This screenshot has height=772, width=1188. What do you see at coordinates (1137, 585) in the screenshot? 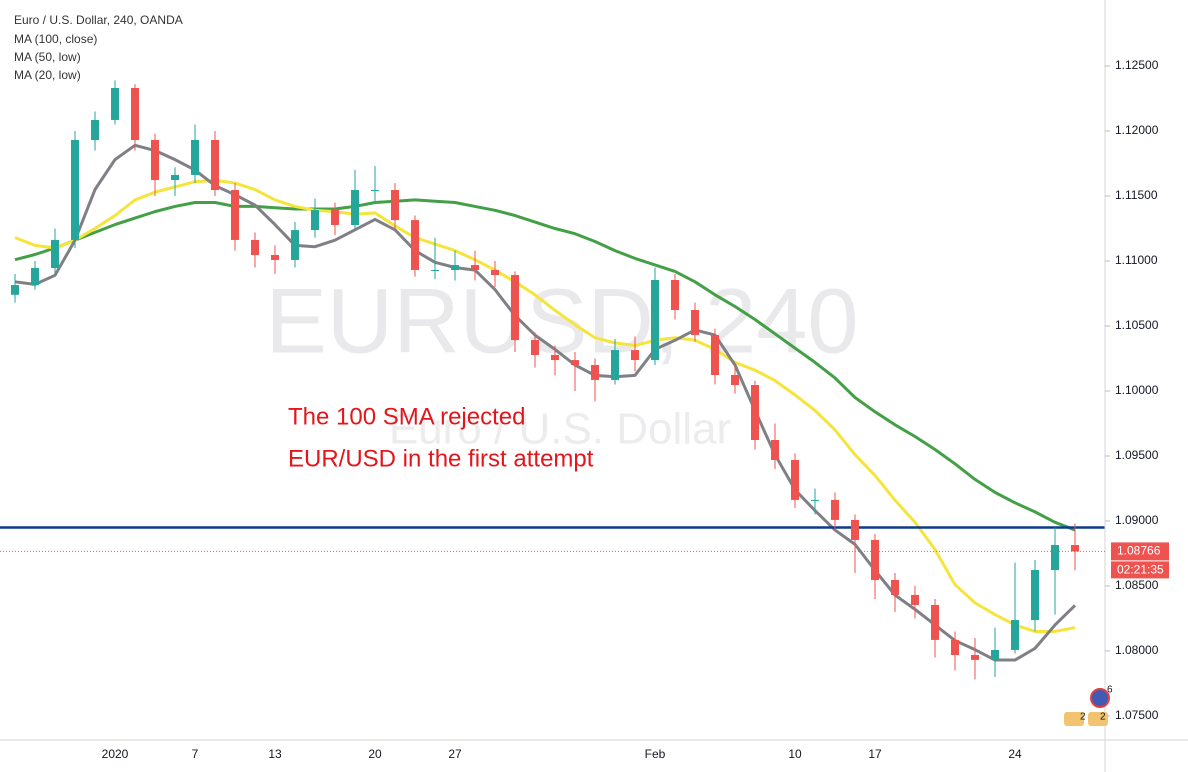
I see `y-tick-label: 1.08500` at bounding box center [1137, 585].